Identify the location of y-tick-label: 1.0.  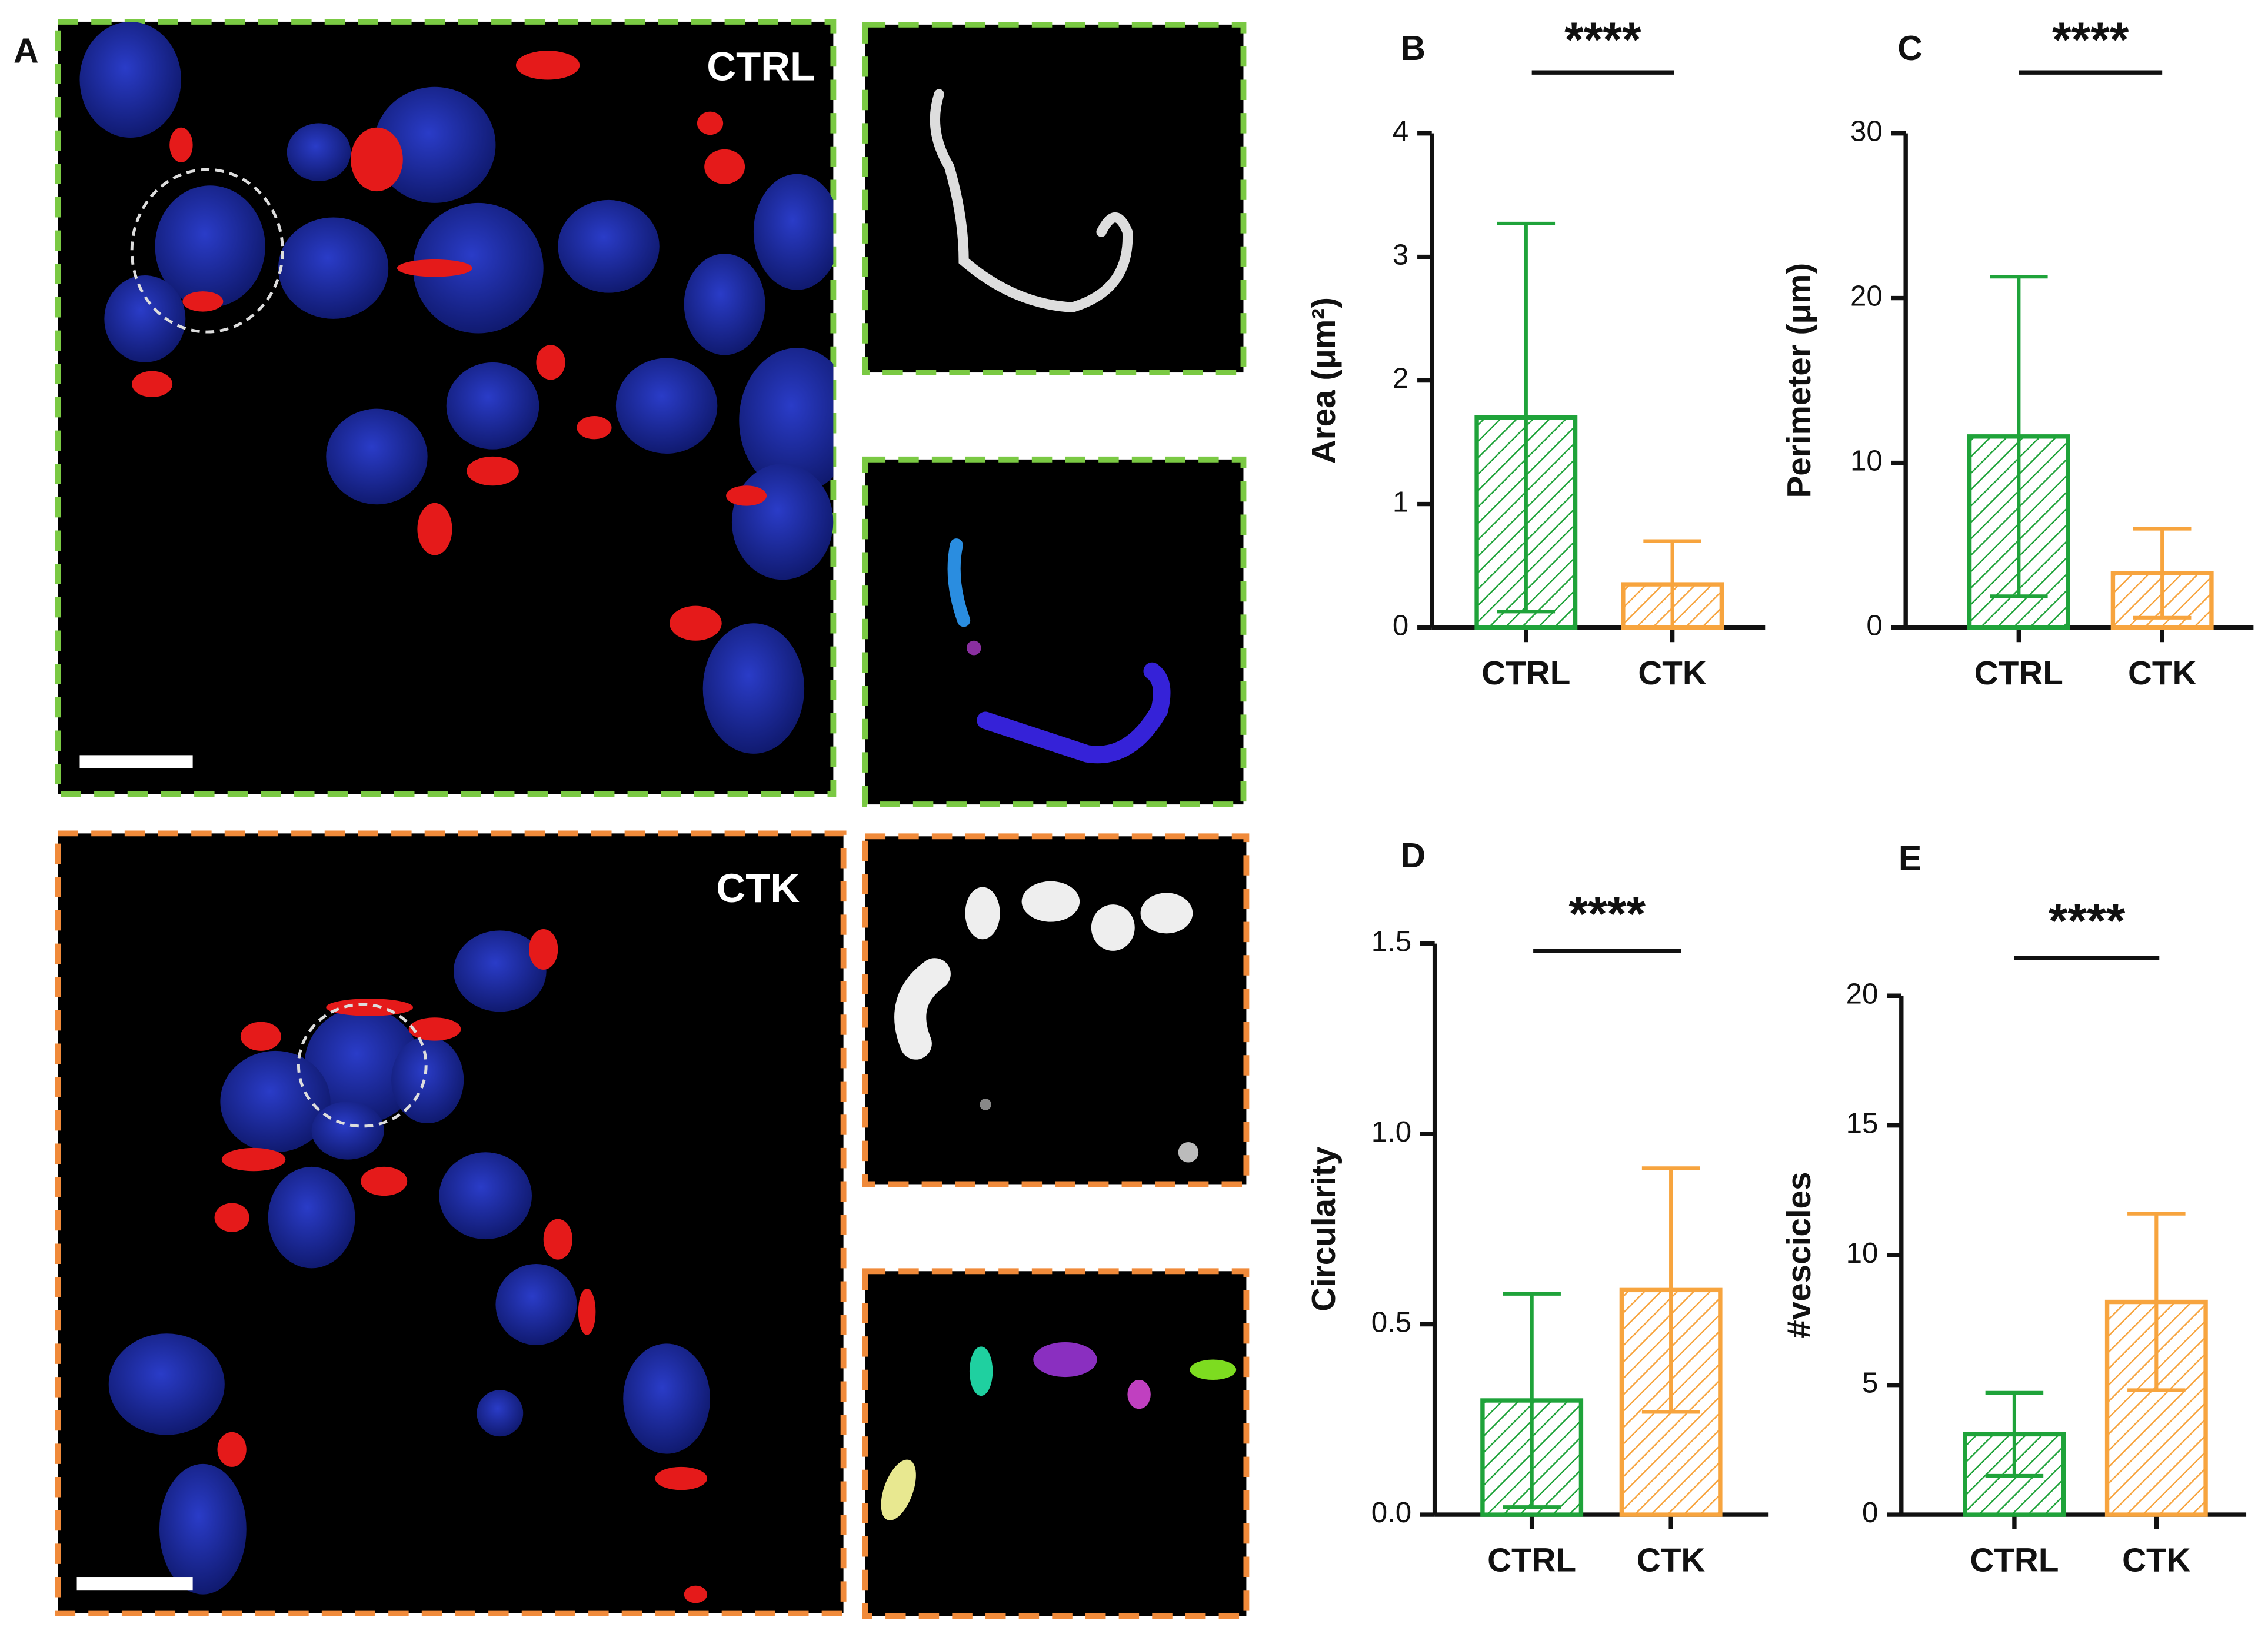
(1391, 1132).